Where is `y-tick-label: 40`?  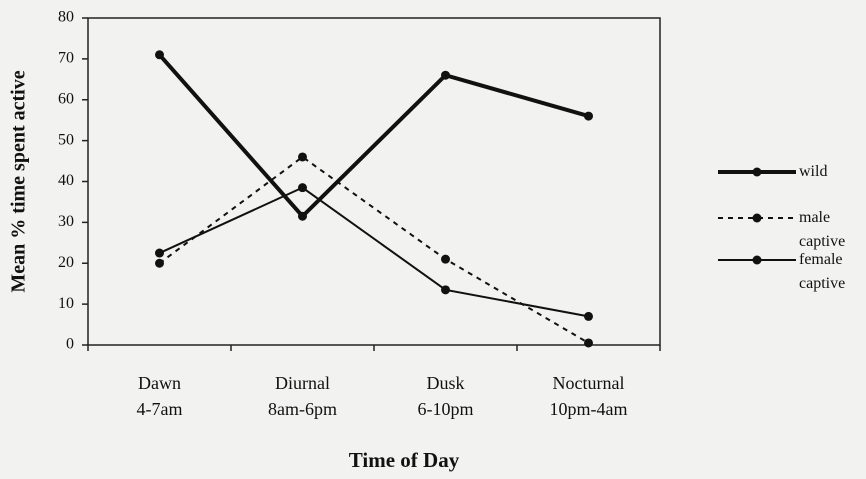 y-tick-label: 40 is located at coordinates (66, 180).